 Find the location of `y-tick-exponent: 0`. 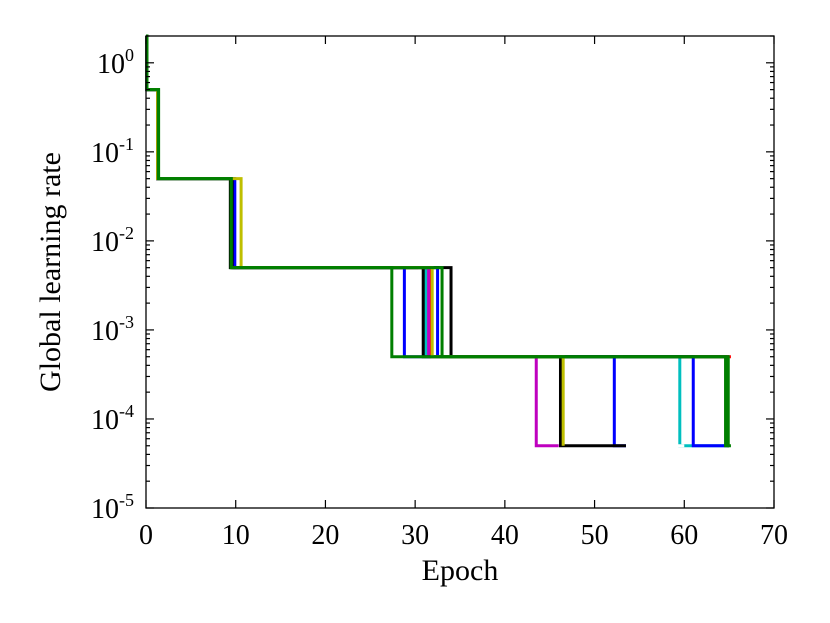

y-tick-exponent: 0 is located at coordinates (129, 55).